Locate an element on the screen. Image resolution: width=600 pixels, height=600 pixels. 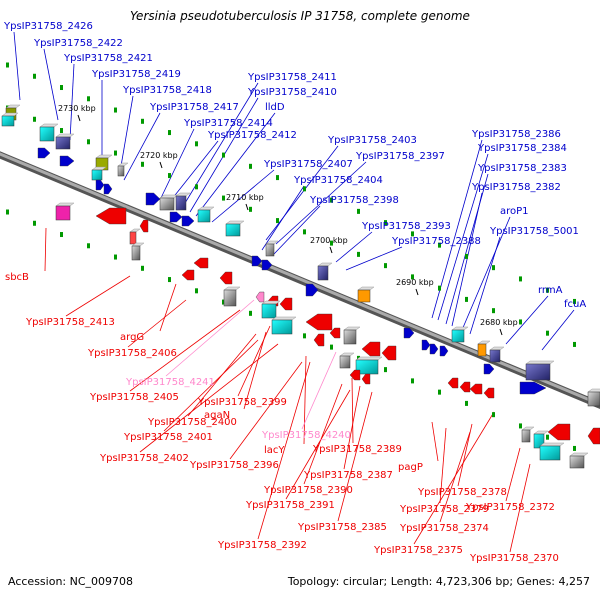
position-marker: 2730 kbp is located at coordinates (77, 108).